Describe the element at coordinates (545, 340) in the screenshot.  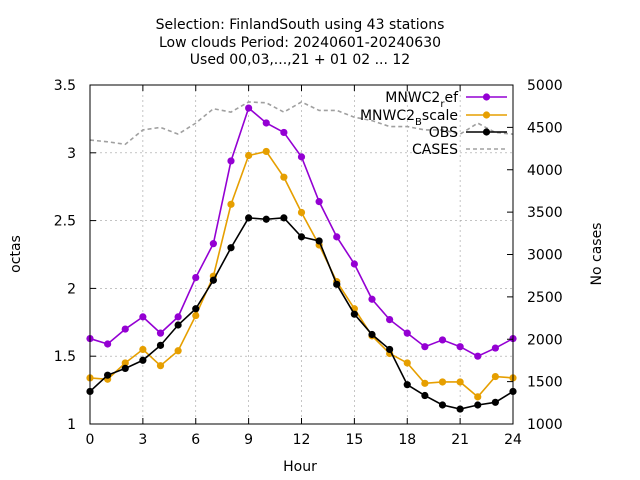
I see `y2-tick-label: 2000` at that location.